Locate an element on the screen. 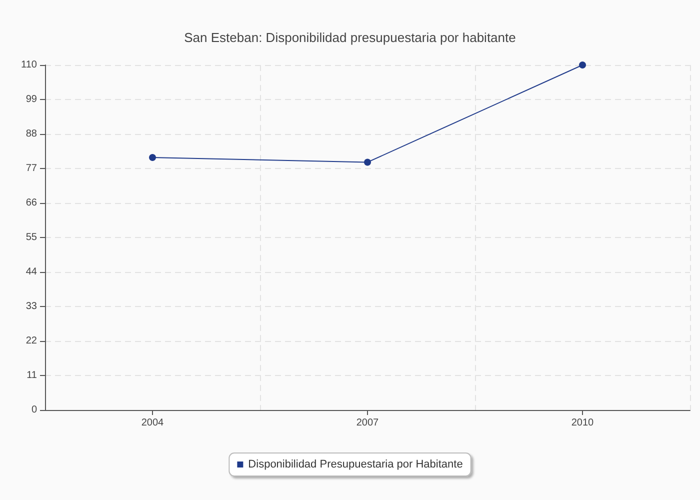 The width and height of the screenshot is (700, 500). x-tick-label: 2010 is located at coordinates (582, 423).